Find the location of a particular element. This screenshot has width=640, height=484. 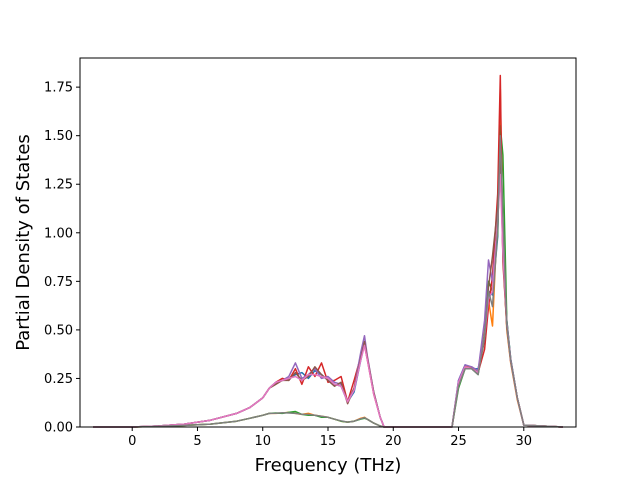

y-tick-label: 1.50 is located at coordinates (58, 136).